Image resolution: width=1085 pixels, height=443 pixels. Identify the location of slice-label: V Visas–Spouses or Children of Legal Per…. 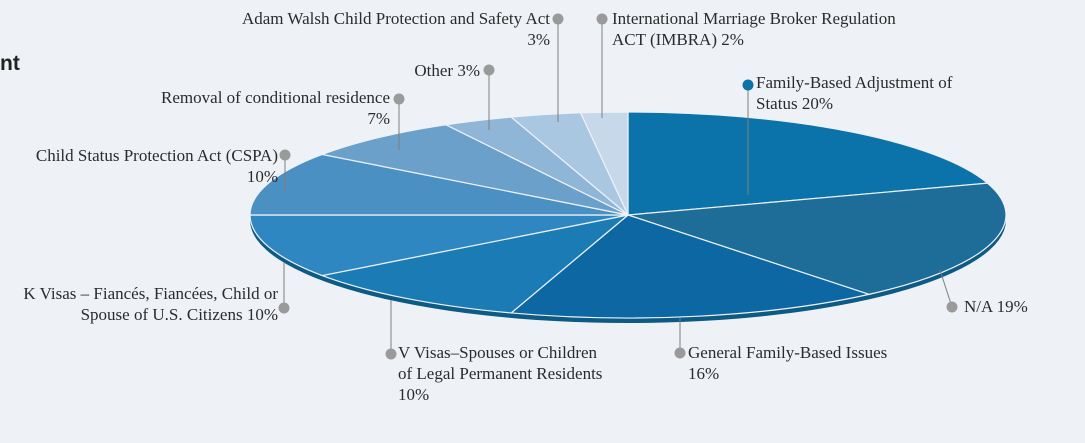
(503, 373).